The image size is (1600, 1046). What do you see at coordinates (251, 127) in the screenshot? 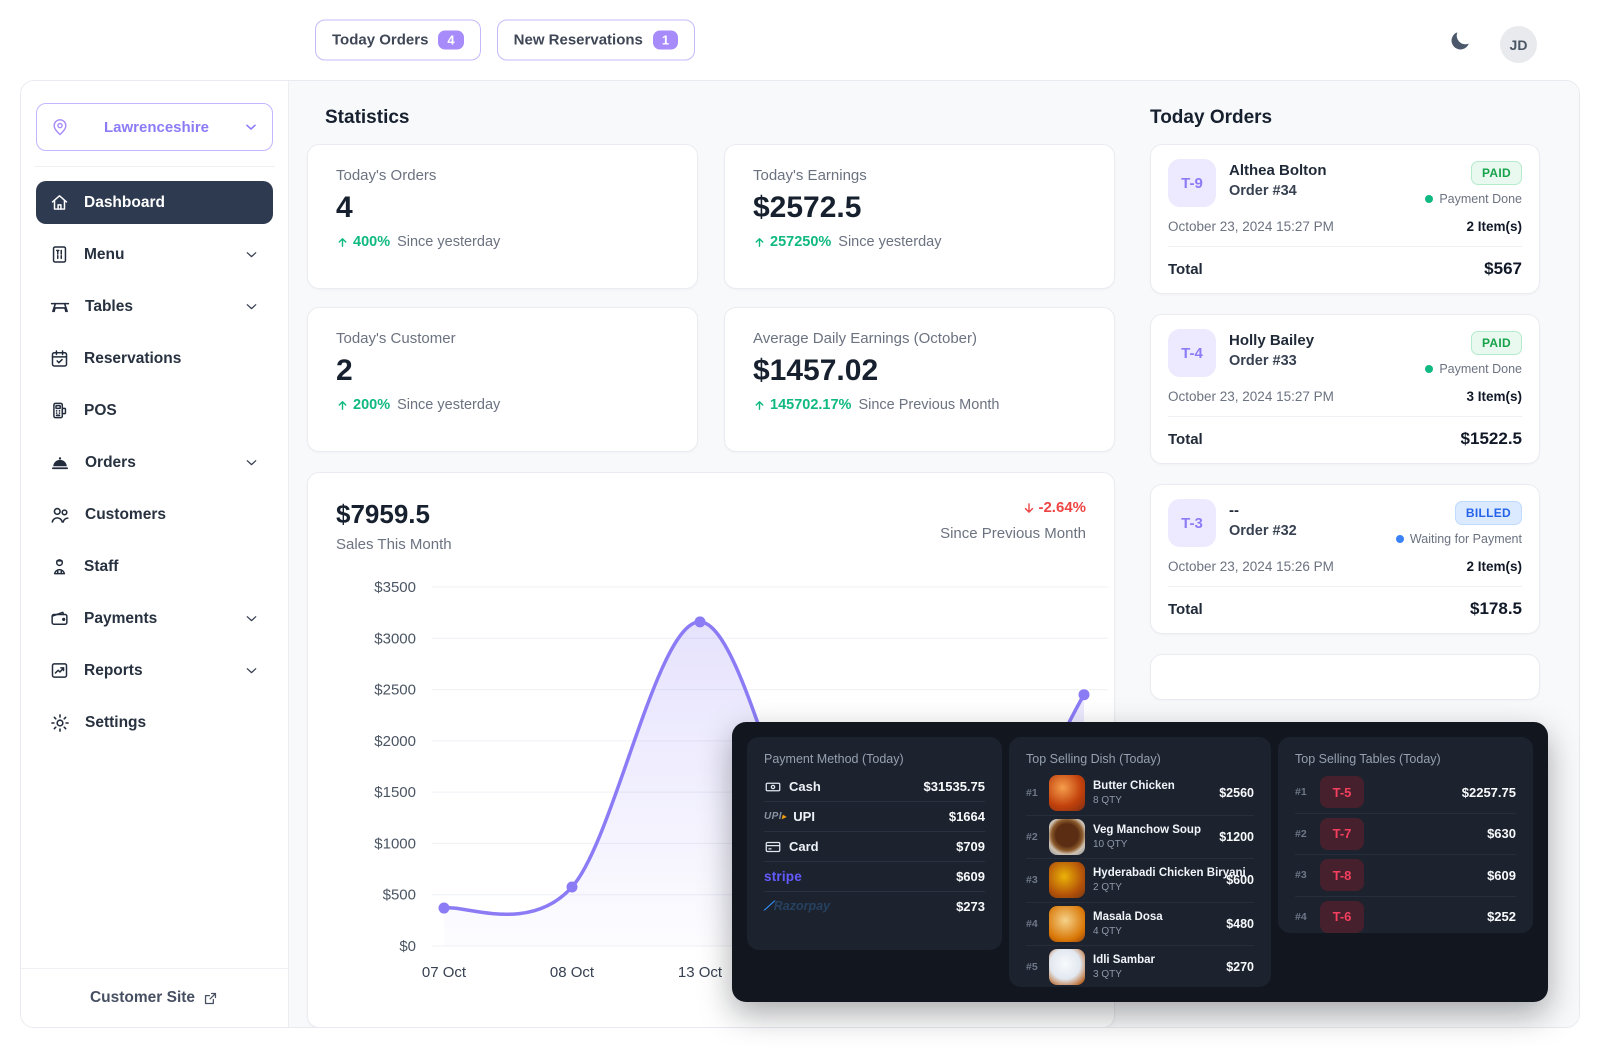
I see `location-chevron-down-icon` at bounding box center [251, 127].